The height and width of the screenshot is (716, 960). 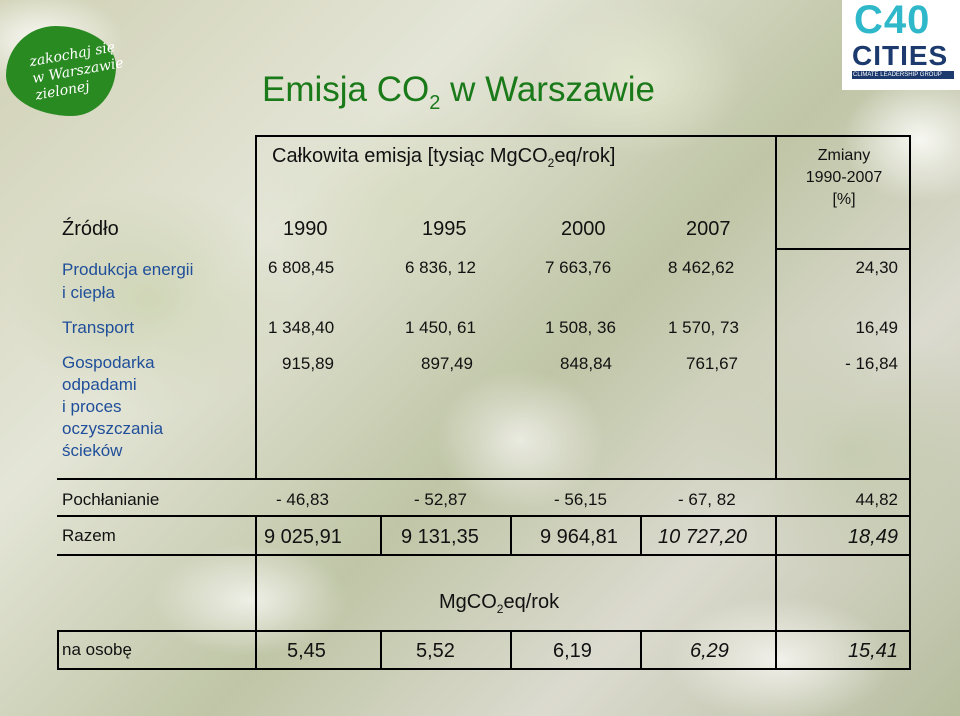 What do you see at coordinates (872, 651) in the screenshot?
I see `per-capita-change: 15,41` at bounding box center [872, 651].